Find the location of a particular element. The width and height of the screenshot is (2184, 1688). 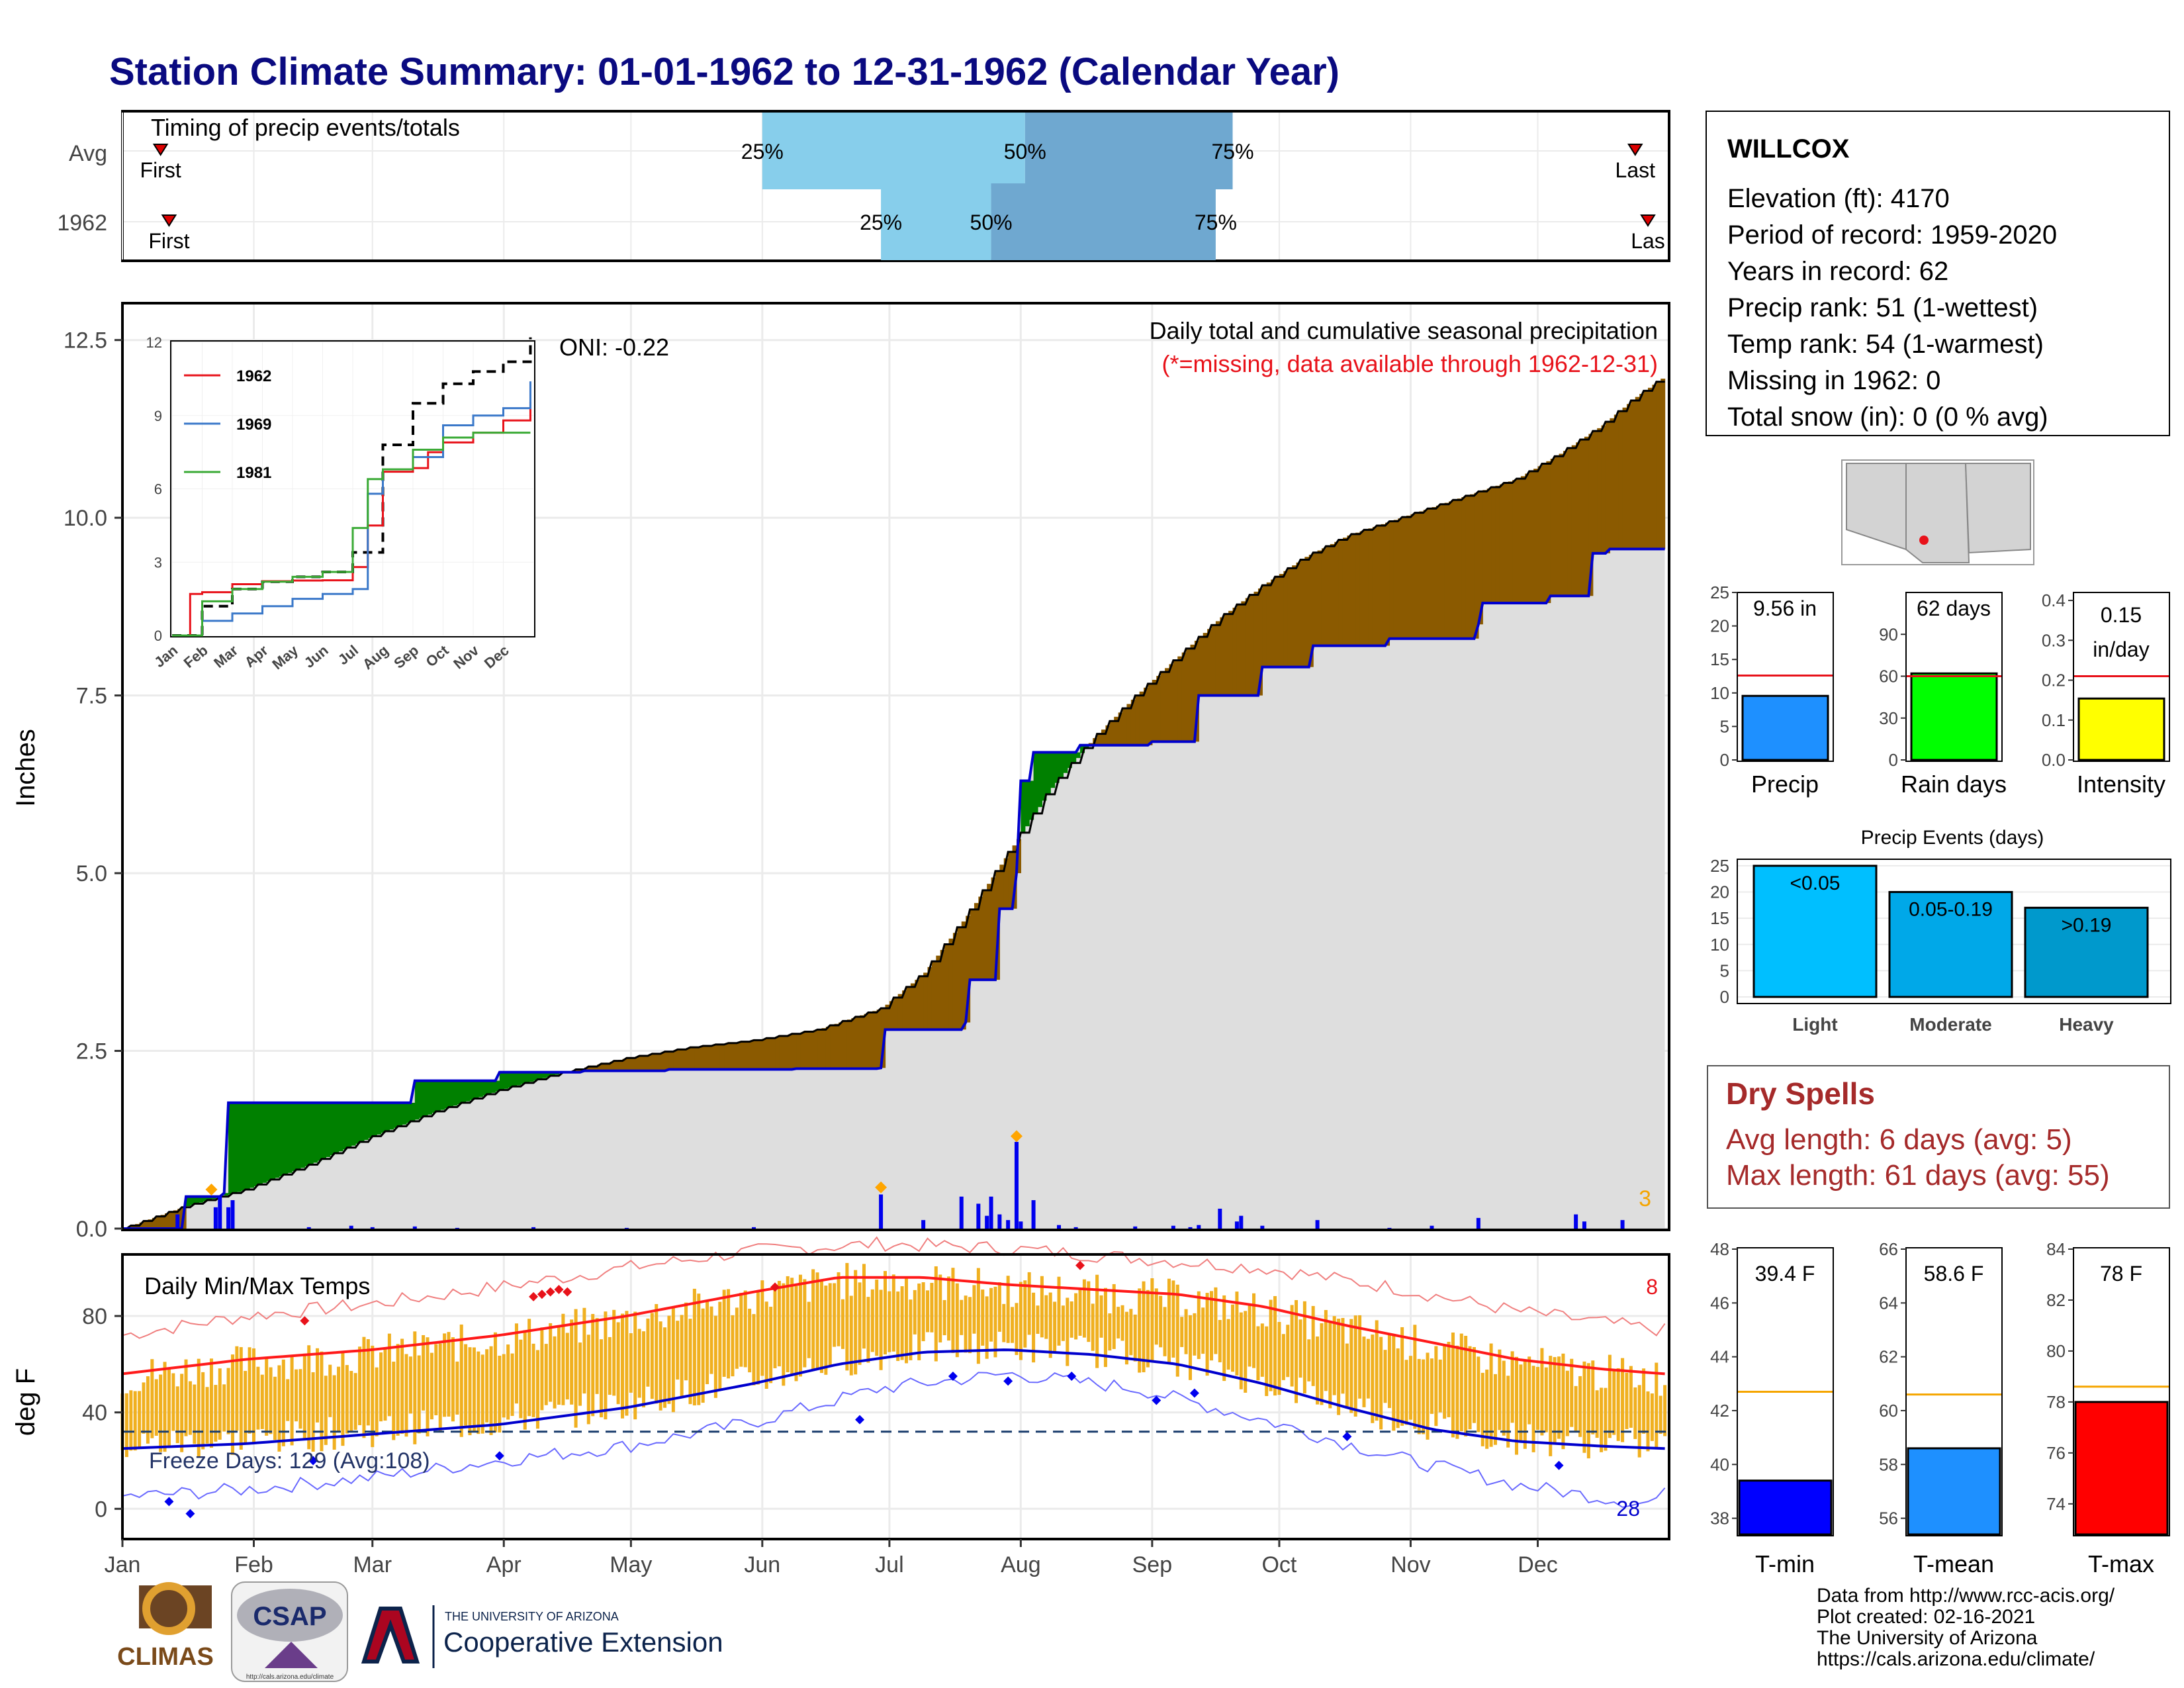

month-tick-label: Nov is located at coordinates (1410, 1564).